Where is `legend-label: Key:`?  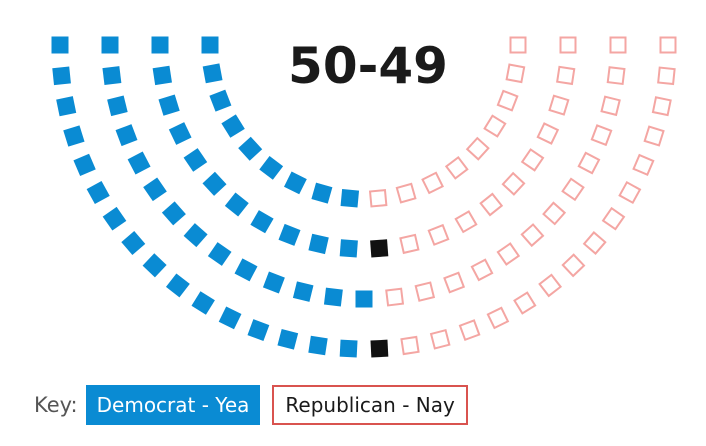
legend-label: Key: is located at coordinates (56, 405).